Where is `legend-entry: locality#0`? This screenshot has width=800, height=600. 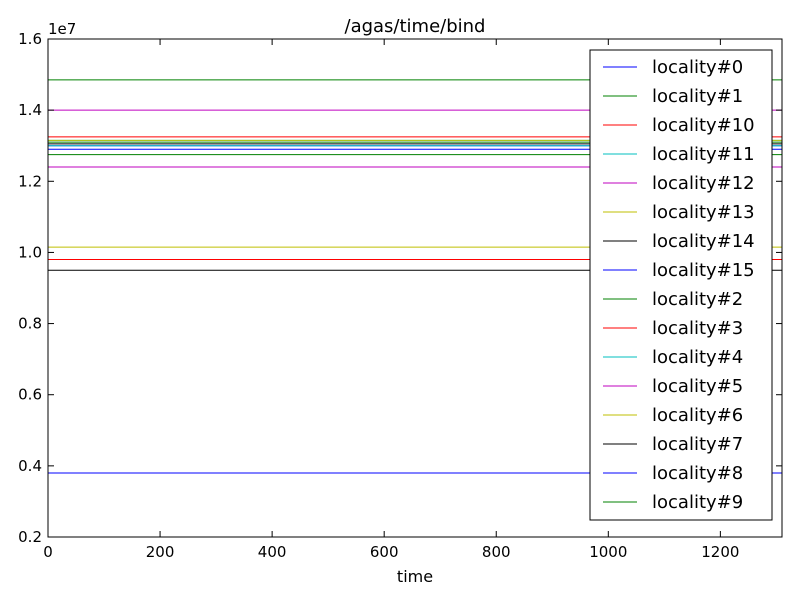
legend-entry: locality#0 is located at coordinates (673, 67).